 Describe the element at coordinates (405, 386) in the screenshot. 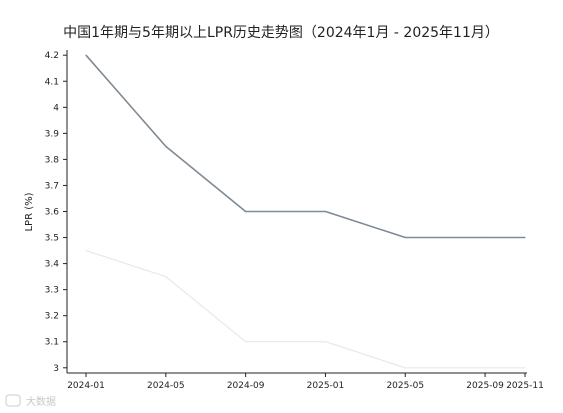

I see `x-tick-label: 2025-05` at that location.